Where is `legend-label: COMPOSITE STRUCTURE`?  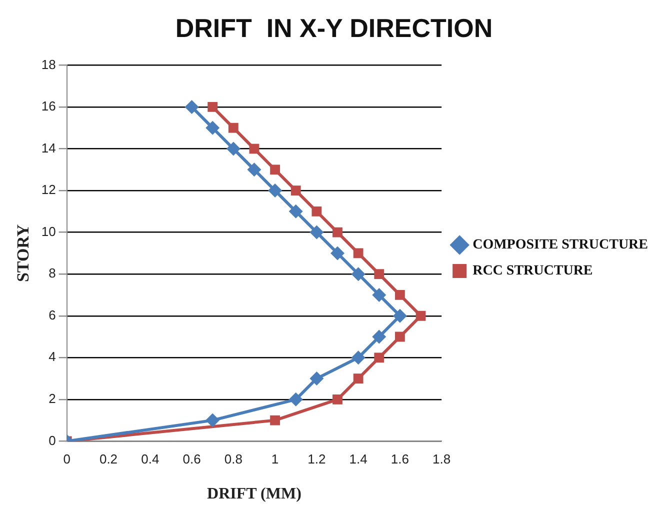 legend-label: COMPOSITE STRUCTURE is located at coordinates (560, 245).